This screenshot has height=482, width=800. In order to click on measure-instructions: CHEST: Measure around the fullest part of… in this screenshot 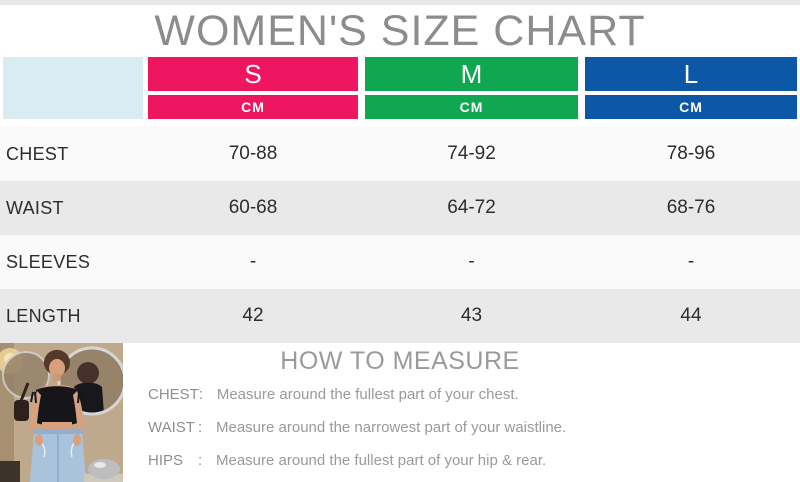, I will do `click(474, 428)`.